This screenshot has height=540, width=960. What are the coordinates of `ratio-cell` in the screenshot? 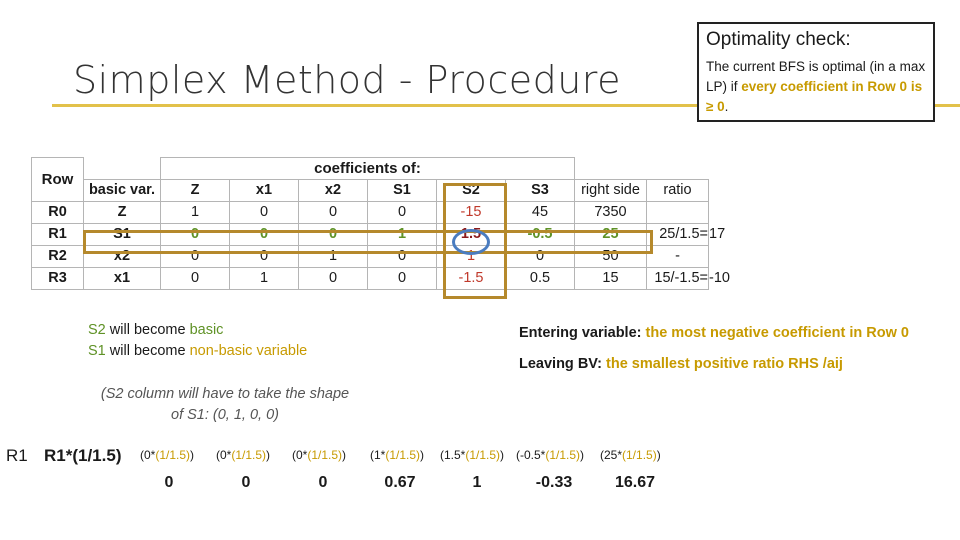 It's located at (677, 212).